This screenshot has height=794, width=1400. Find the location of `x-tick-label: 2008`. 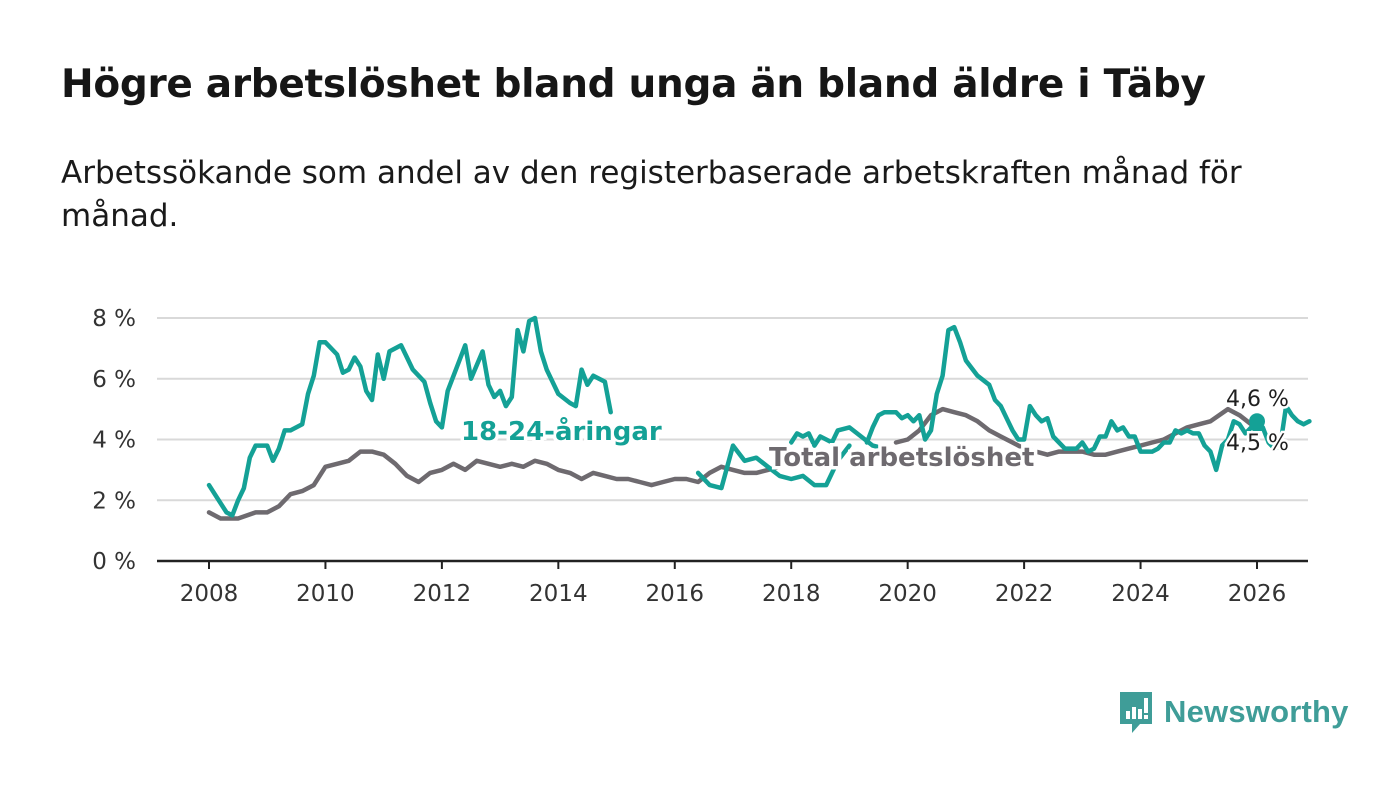

x-tick-label: 2008 is located at coordinates (209, 594).